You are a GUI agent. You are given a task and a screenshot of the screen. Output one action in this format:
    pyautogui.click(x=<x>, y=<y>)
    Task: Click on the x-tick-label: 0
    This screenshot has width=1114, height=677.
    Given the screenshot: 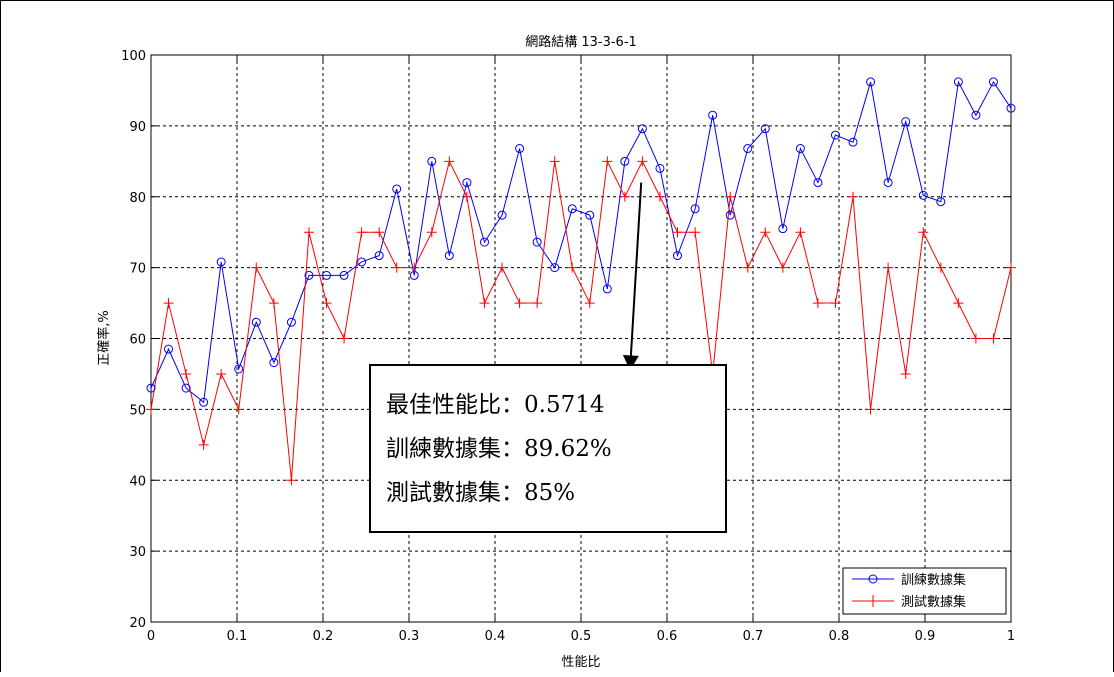 What is the action you would take?
    pyautogui.click(x=151, y=636)
    